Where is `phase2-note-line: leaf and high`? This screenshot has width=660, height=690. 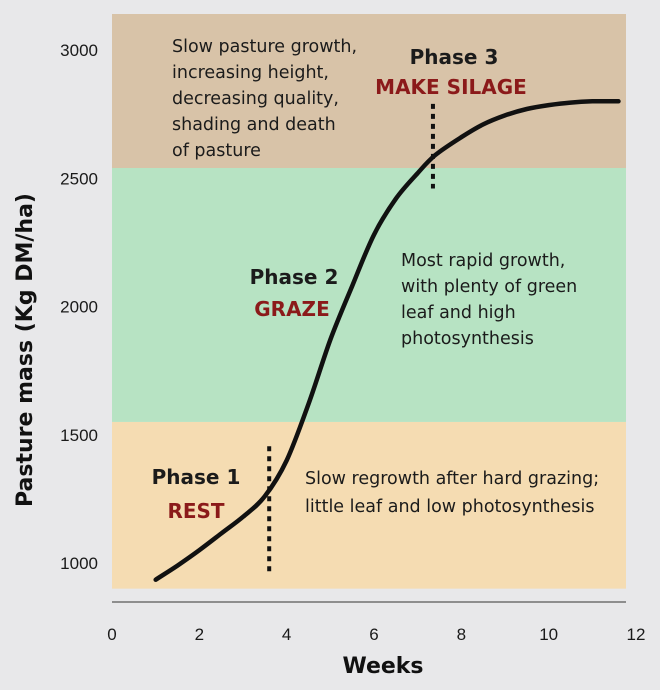
phase2-note-line: leaf and high is located at coordinates (458, 313).